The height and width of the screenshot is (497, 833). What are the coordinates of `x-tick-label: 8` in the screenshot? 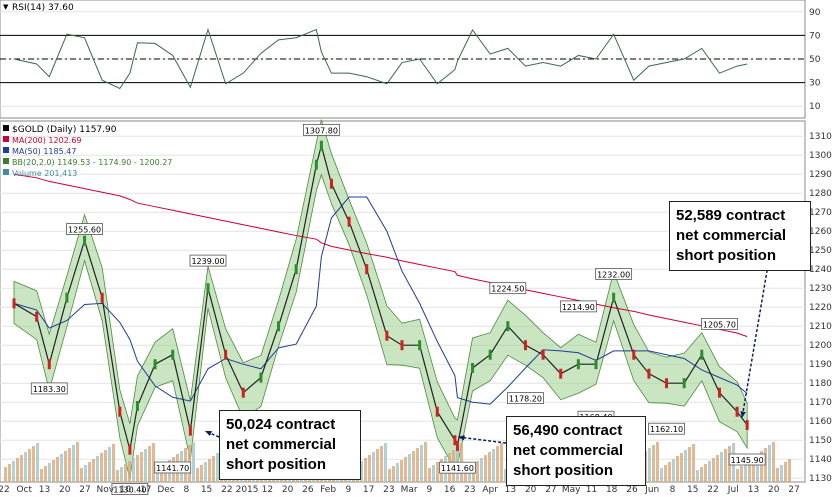 It's located at (673, 490).